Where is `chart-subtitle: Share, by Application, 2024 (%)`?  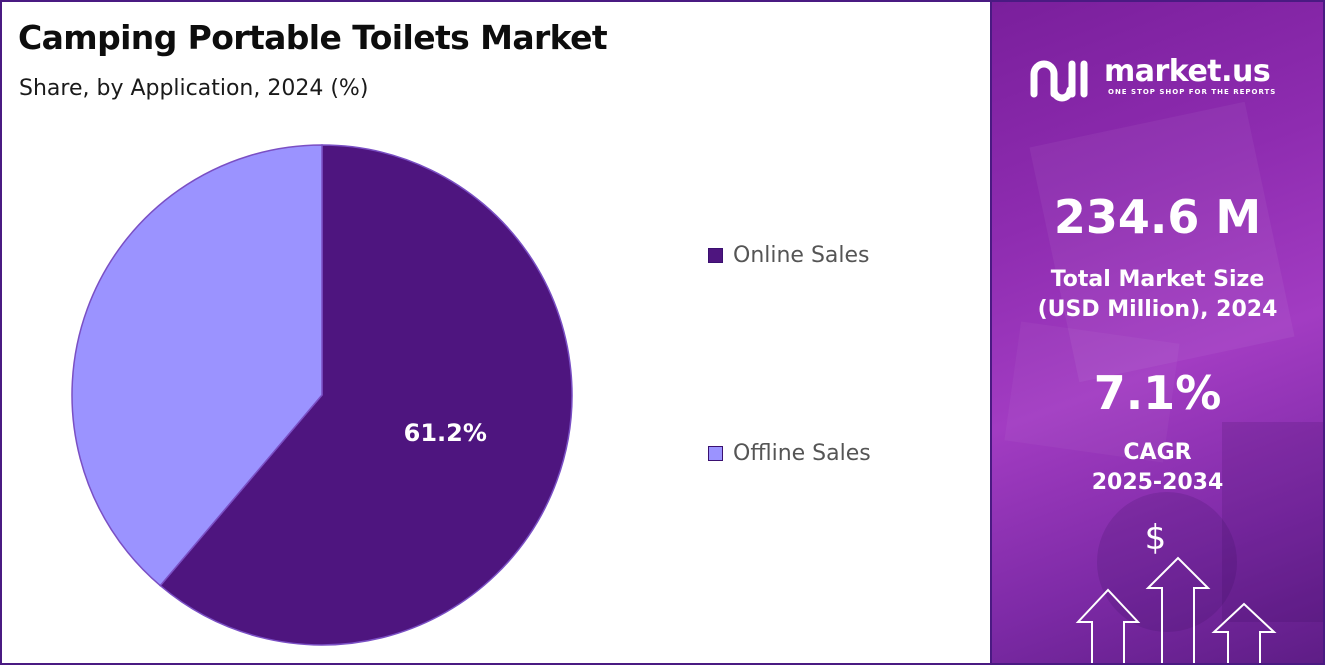 chart-subtitle: Share, by Application, 2024 (%) is located at coordinates (194, 88).